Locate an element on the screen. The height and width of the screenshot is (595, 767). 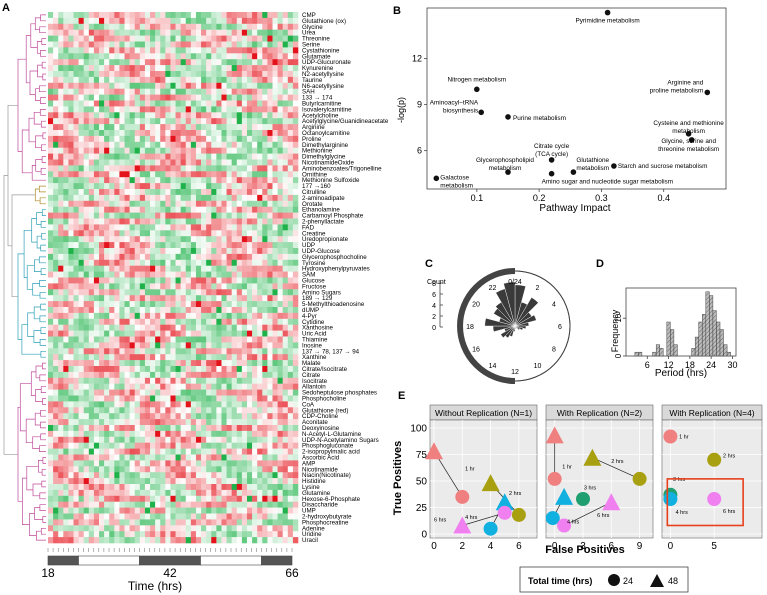
metabolite-label: Niacin(Nicotinate) is located at coordinates (326, 475).